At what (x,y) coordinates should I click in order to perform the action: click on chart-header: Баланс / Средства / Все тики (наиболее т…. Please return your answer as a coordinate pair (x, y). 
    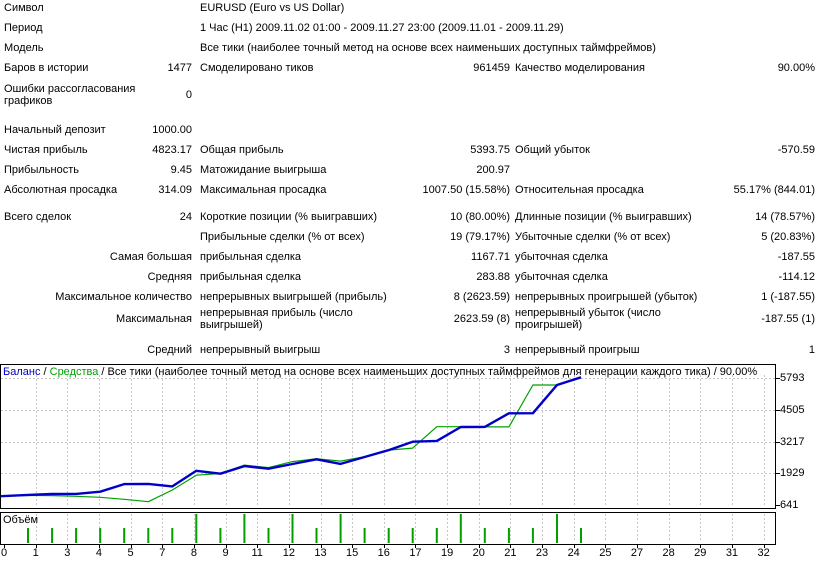
    Looking at the image, I should click on (380, 372).